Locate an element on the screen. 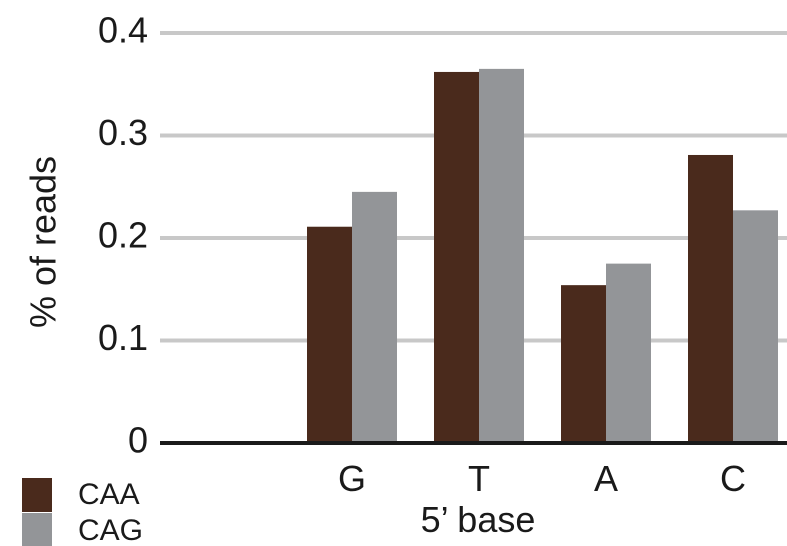  legend-label-cag: CAG is located at coordinates (110, 530).